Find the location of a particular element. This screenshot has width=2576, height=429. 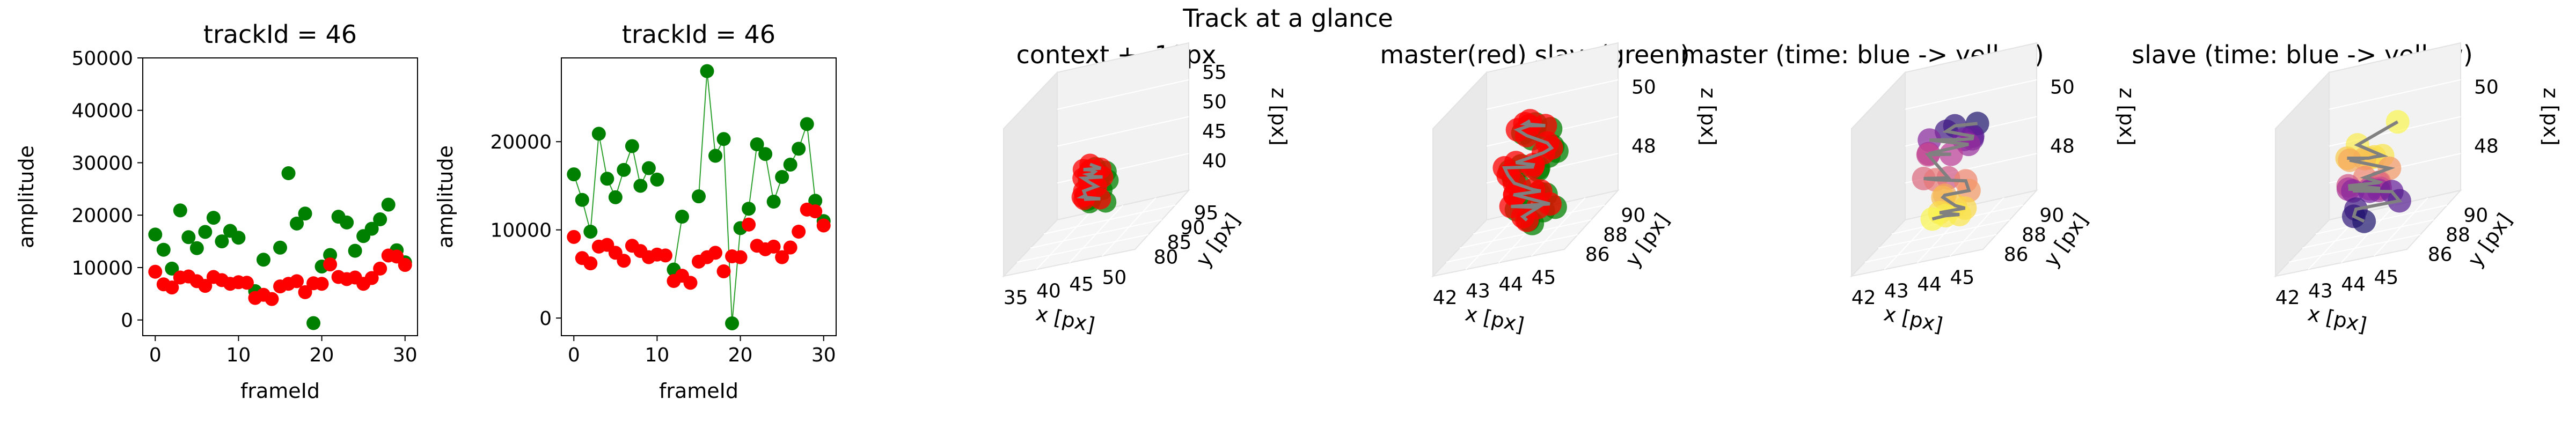

3d-z-tick-label: 45 is located at coordinates (1214, 132).